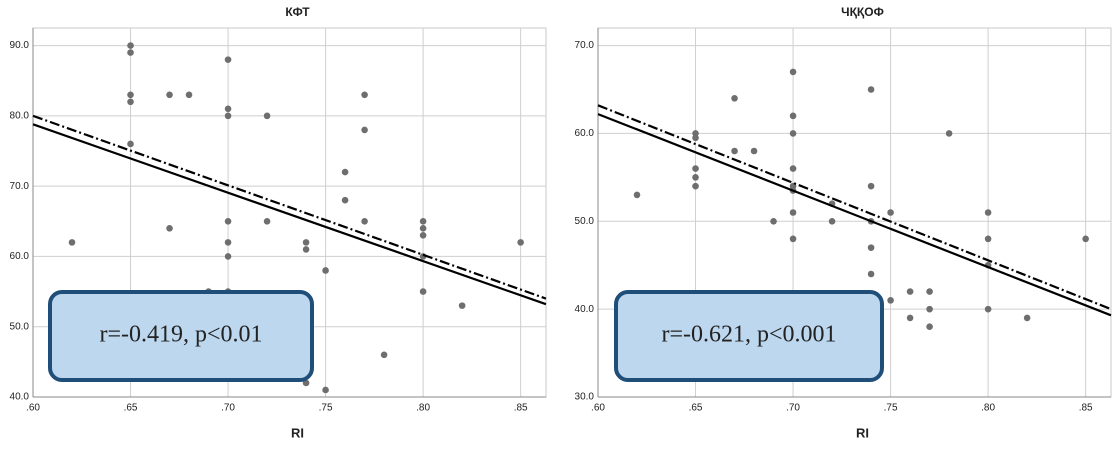  I want to click on y-tick-label: 30.0, so click(585, 397).